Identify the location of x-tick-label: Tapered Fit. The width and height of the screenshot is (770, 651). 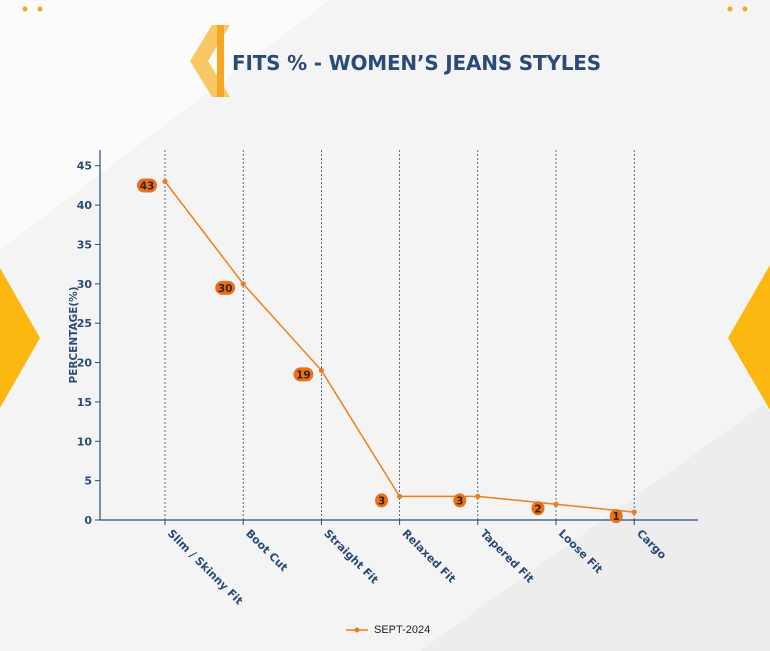
(507, 556).